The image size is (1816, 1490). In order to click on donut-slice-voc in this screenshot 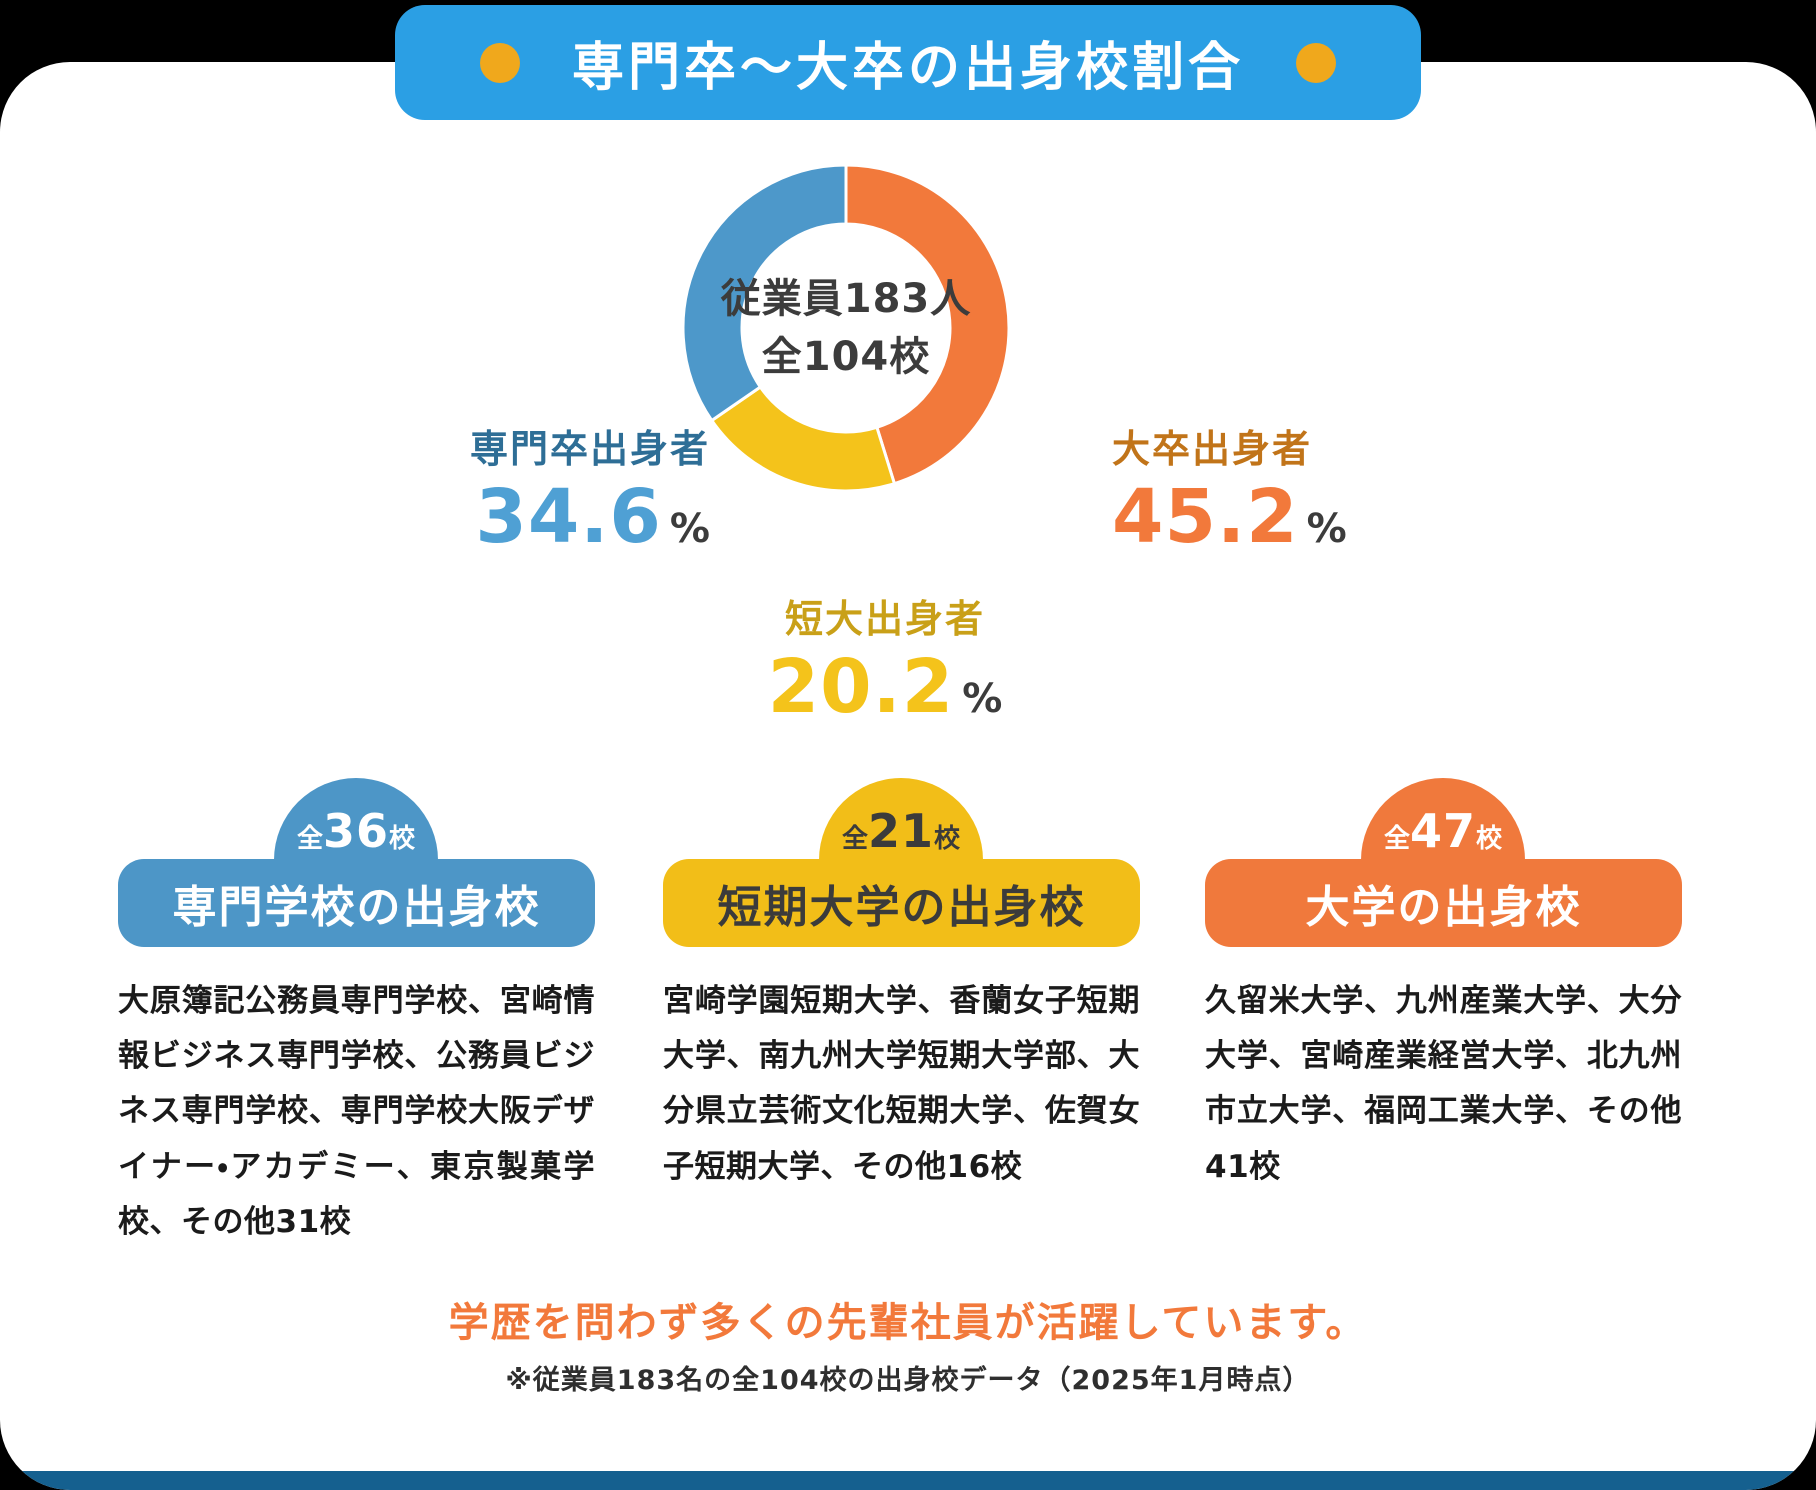, I will do `click(764, 292)`.